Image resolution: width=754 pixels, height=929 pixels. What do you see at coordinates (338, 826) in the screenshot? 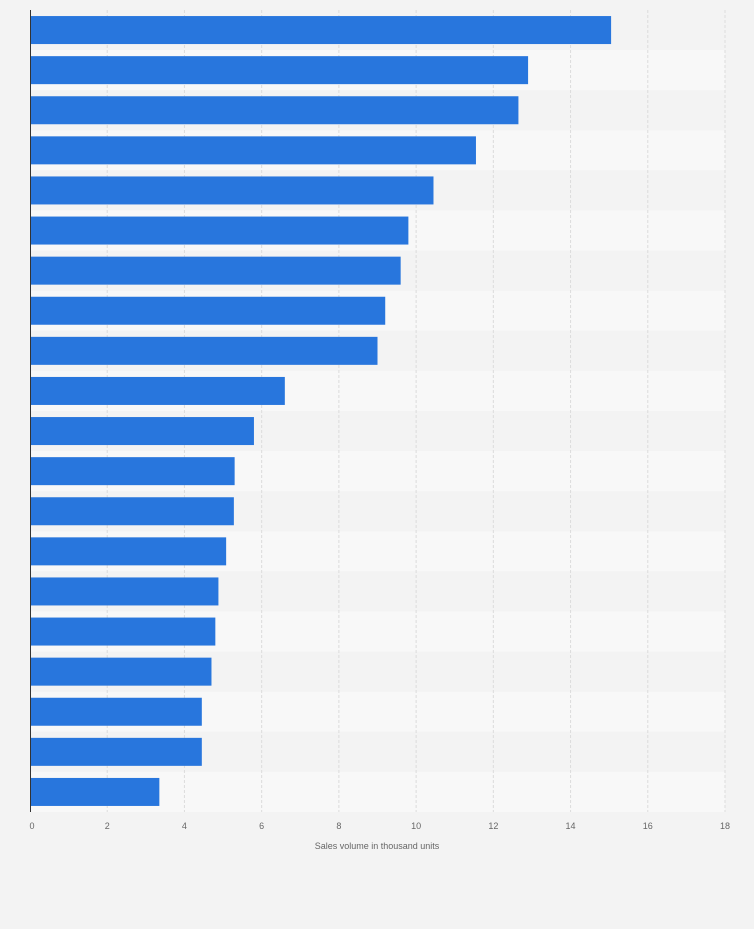
I see `x-tick-label: 8` at bounding box center [338, 826].